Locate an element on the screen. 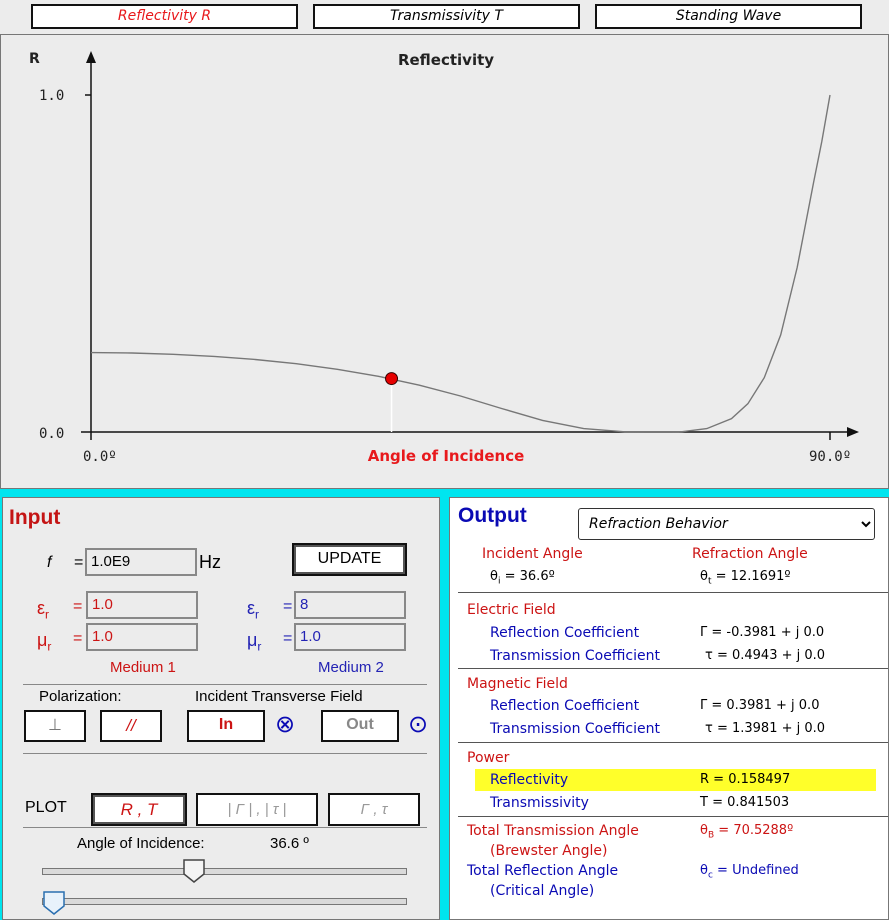  eps-equals-medium2: = is located at coordinates (288, 606).